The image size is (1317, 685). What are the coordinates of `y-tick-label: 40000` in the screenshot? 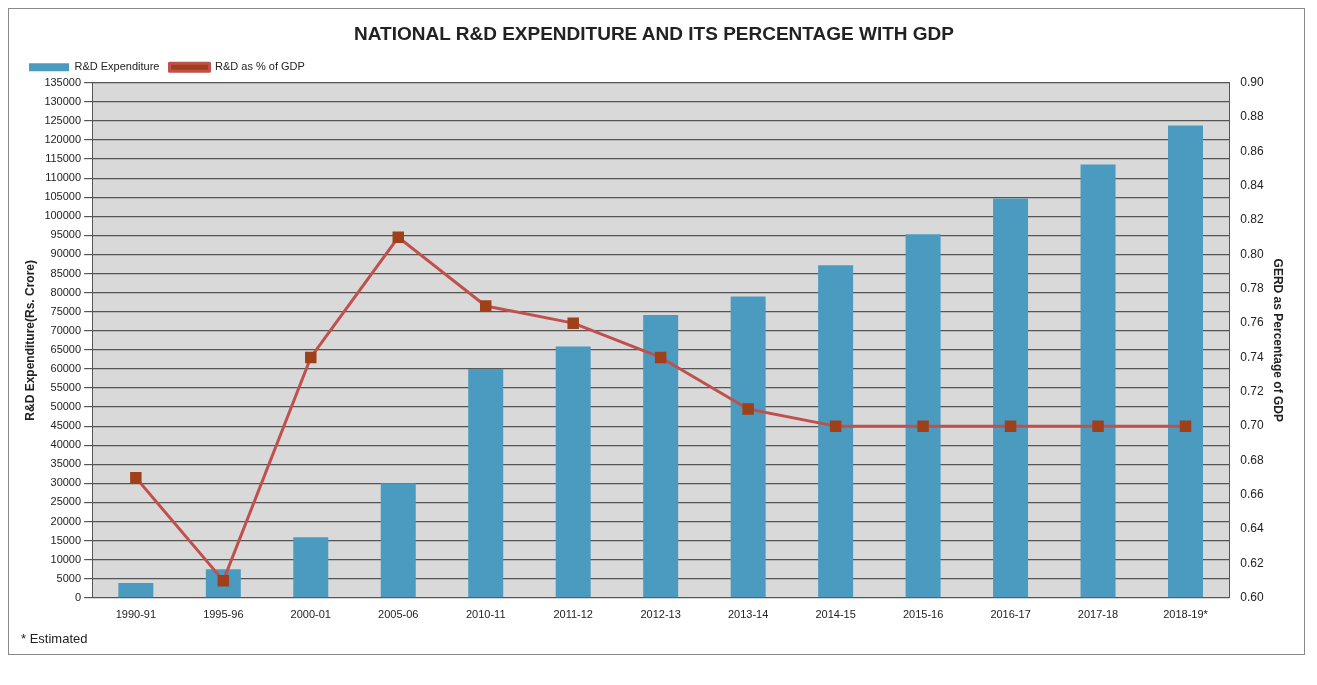 It's located at (66, 444).